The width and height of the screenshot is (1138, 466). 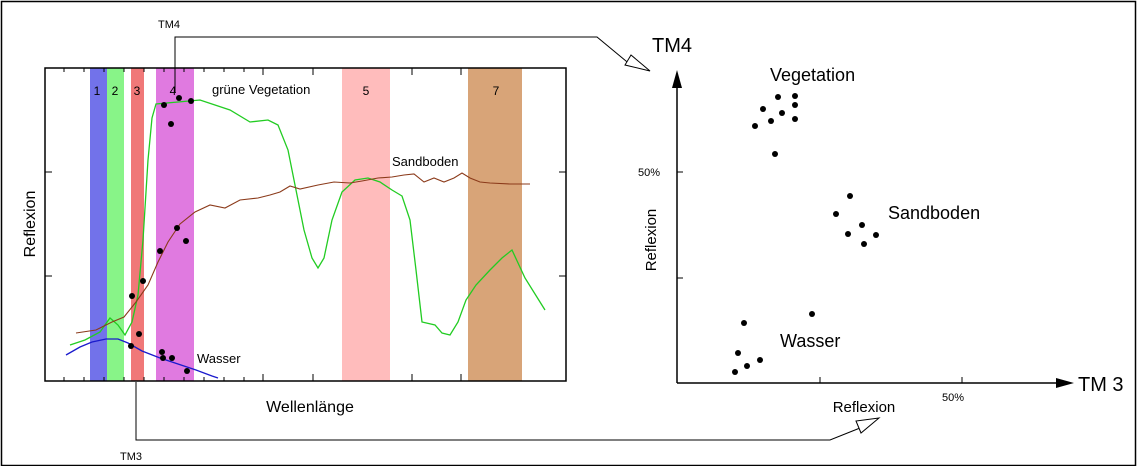 I want to click on water-curve, so click(x=142, y=358).